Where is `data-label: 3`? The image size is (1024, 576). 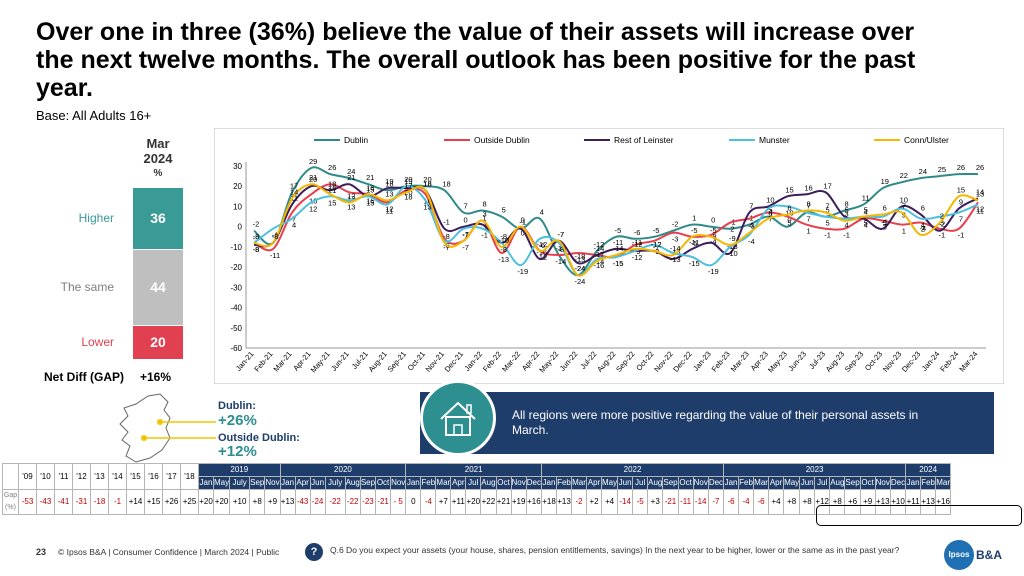 data-label: 3 is located at coordinates (847, 214).